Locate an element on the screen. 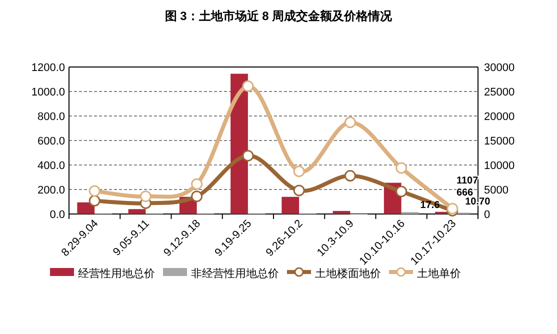 This screenshot has height=334, width=557. y2-tick-label: 25000 is located at coordinates (499, 92).